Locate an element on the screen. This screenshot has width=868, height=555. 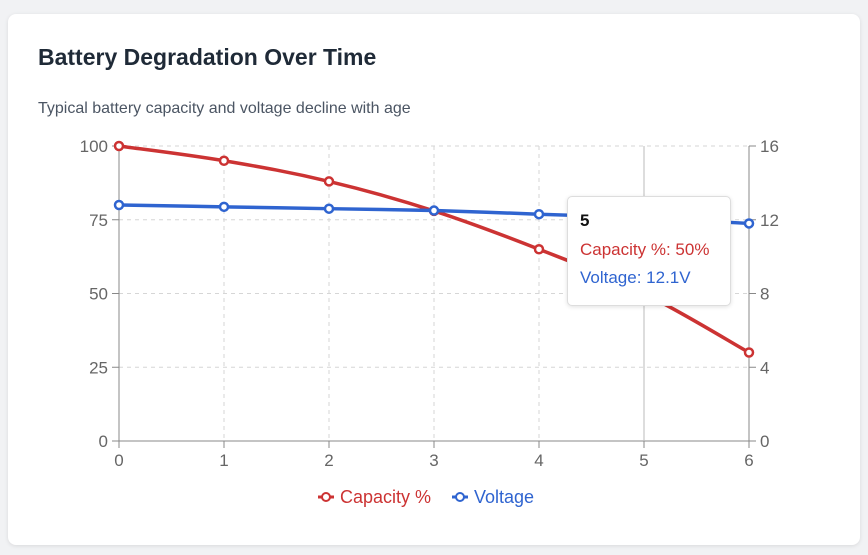
x-tick-label: 0 is located at coordinates (118, 460).